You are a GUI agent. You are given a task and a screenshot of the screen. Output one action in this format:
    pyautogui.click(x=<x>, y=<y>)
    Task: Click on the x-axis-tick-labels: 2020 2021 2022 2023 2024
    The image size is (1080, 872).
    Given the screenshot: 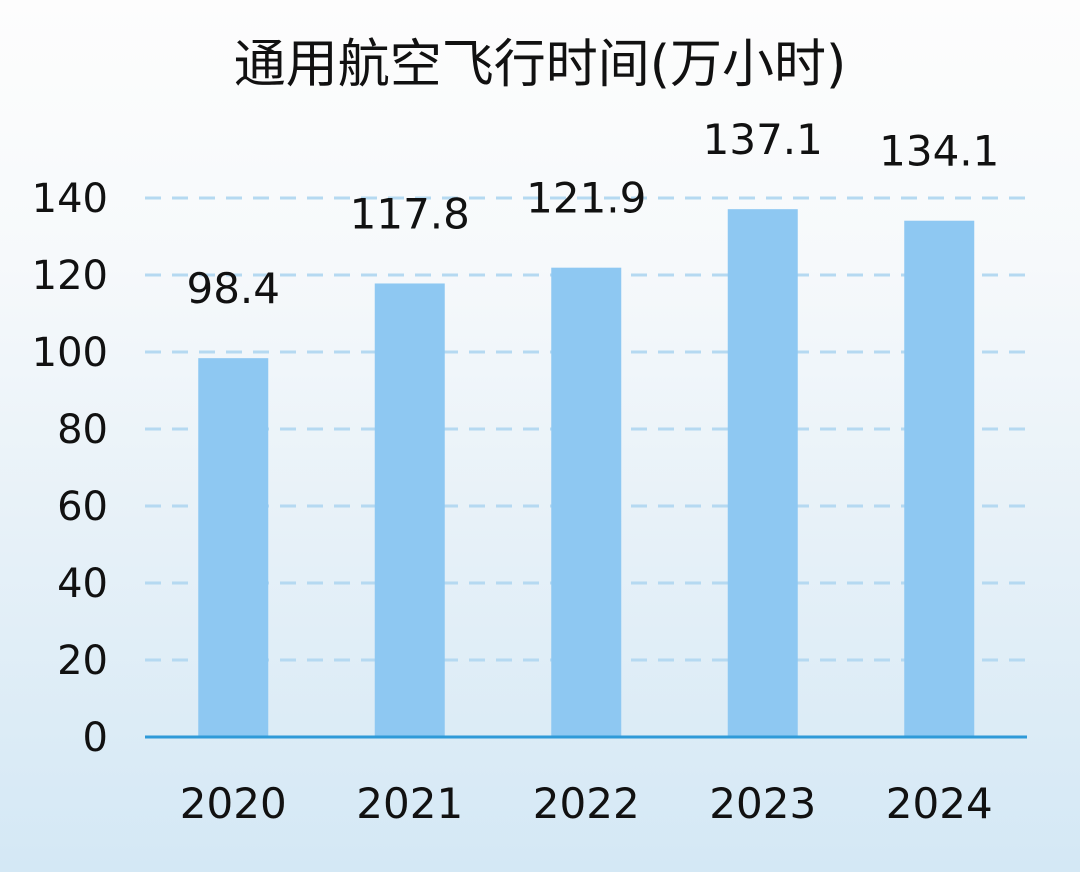 What is the action you would take?
    pyautogui.click(x=586, y=803)
    